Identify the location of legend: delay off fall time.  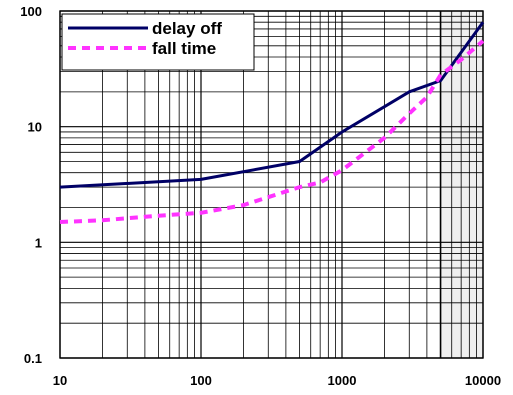
(158, 42).